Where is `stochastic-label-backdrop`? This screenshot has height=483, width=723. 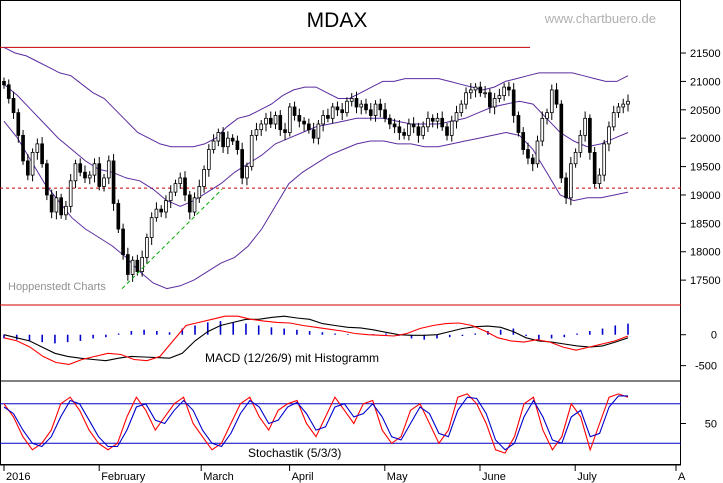
stochastic-label-backdrop is located at coordinates (296, 452).